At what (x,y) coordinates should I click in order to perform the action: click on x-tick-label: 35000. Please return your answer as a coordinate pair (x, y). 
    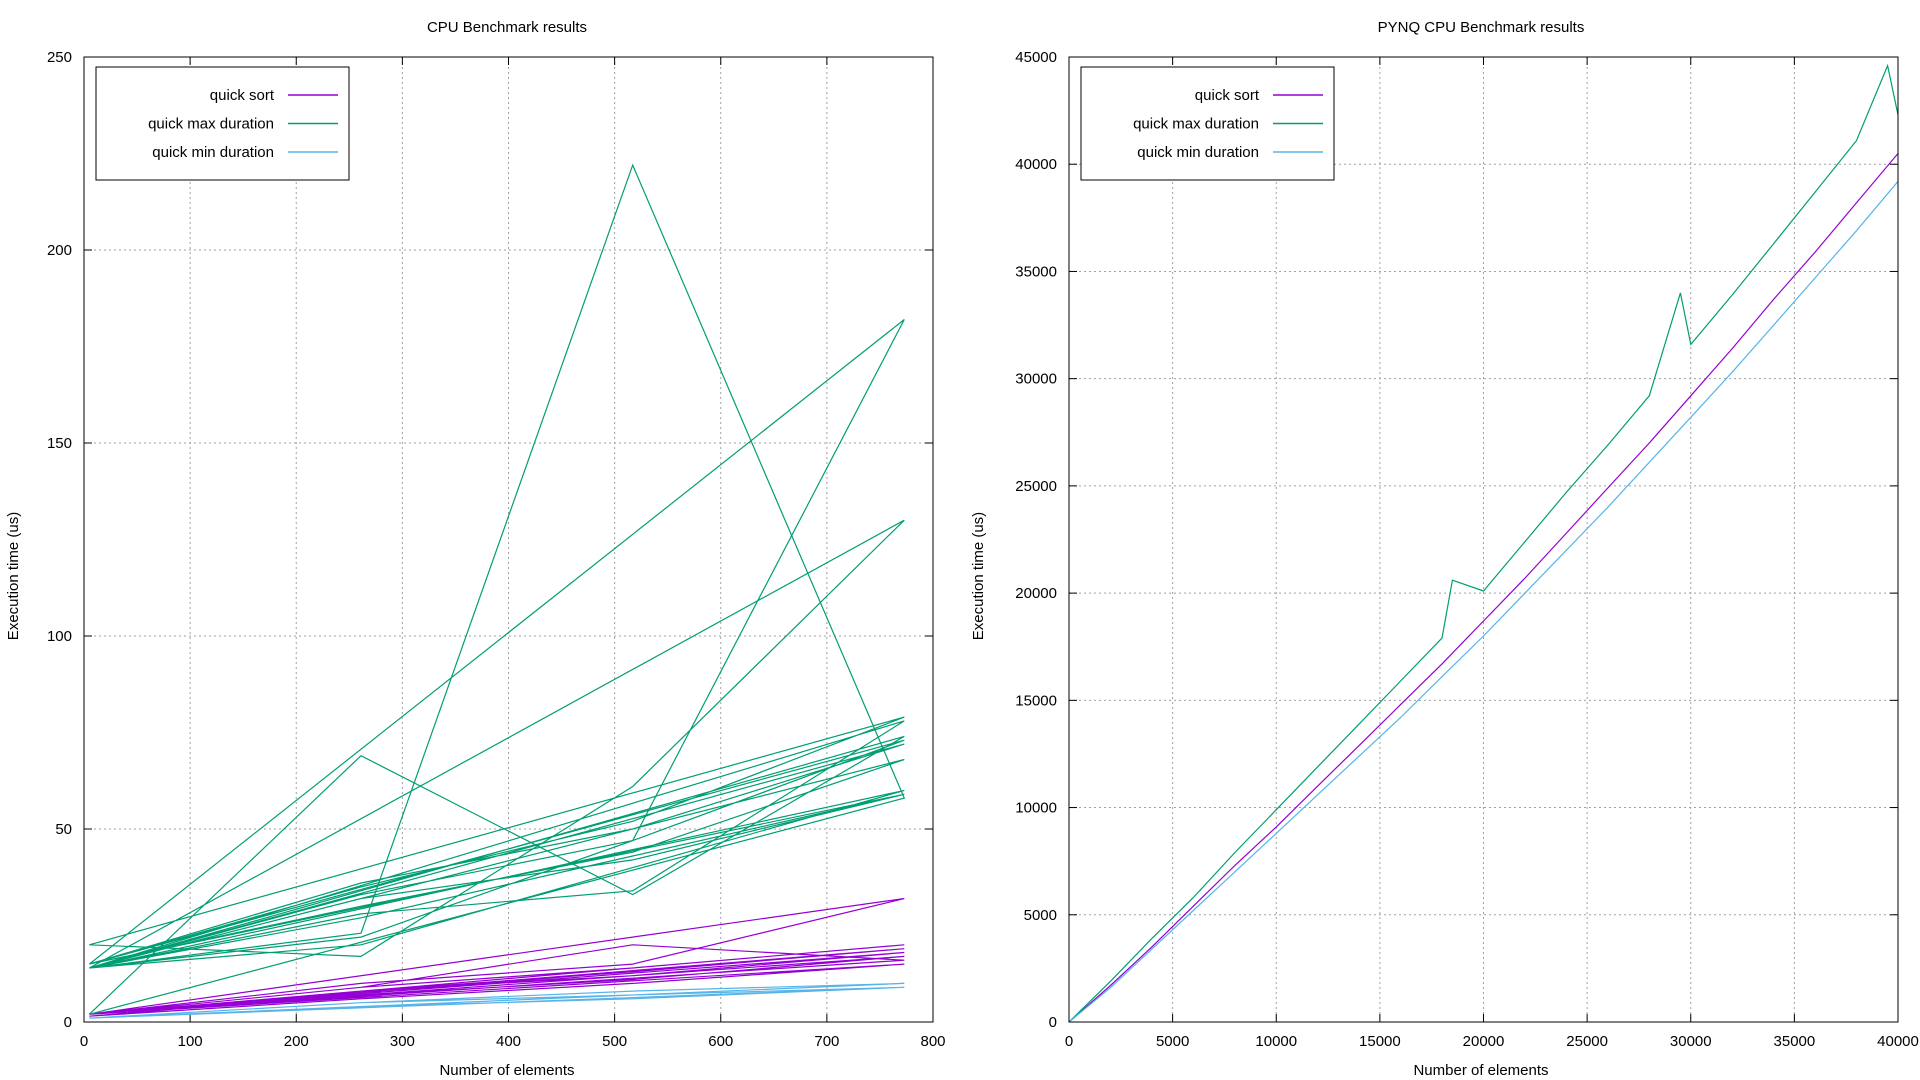
    Looking at the image, I should click on (1795, 1041).